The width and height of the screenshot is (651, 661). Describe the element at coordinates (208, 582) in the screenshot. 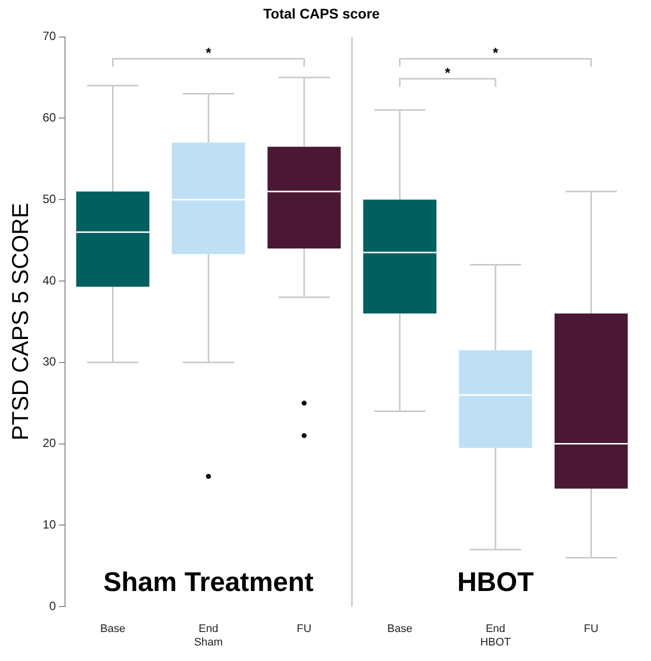

I see `annotation: Sham Treatment` at that location.